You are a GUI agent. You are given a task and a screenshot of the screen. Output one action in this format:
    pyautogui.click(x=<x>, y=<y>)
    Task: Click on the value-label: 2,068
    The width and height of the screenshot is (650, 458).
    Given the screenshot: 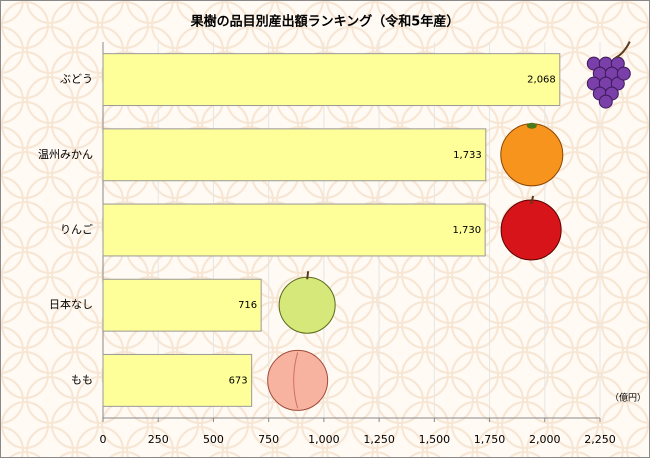 What is the action you would take?
    pyautogui.click(x=541, y=80)
    